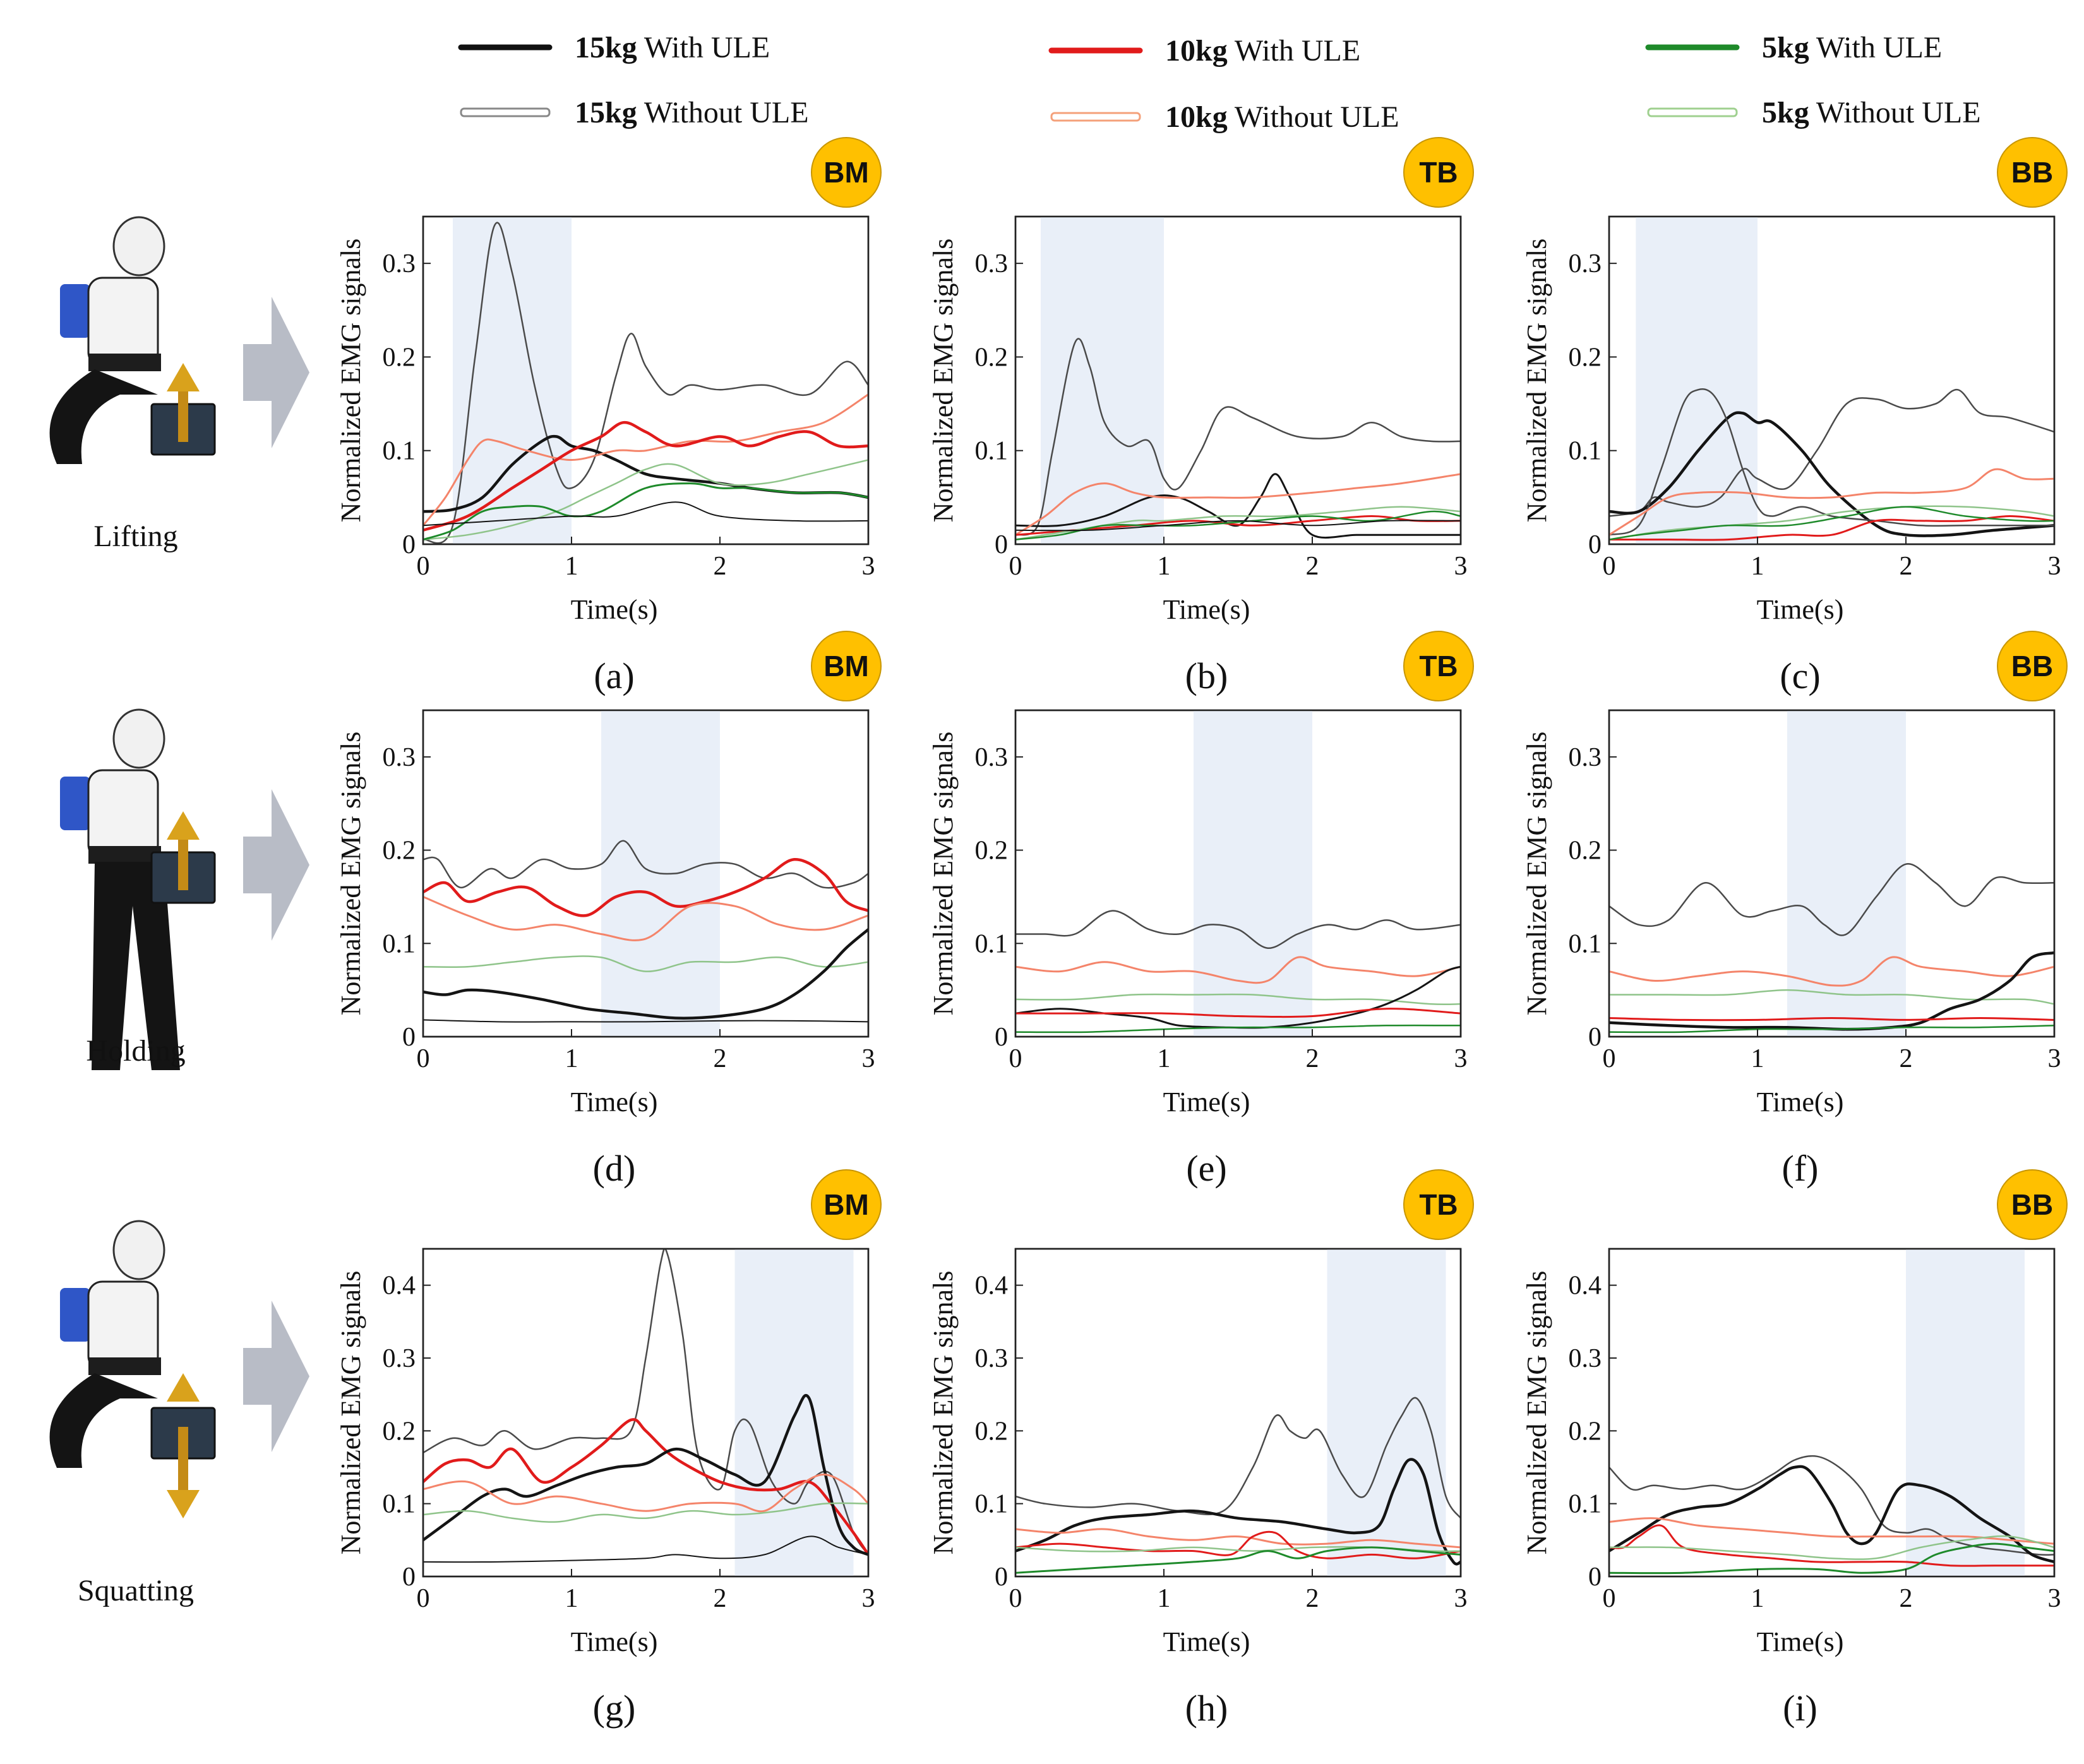 Image resolution: width=2084 pixels, height=1764 pixels. I want to click on person-figure, so click(132, 340).